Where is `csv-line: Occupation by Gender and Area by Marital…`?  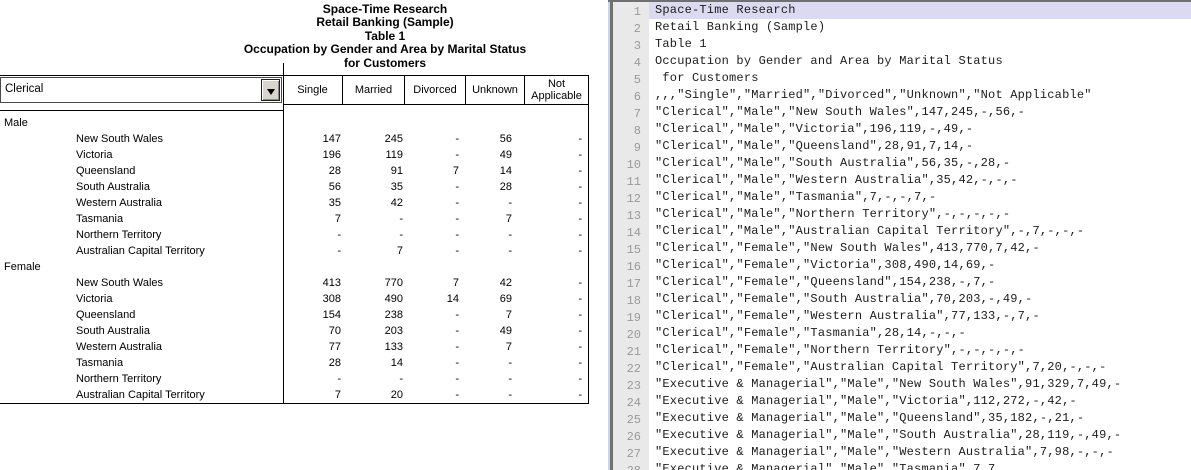 csv-line: Occupation by Gender and Area by Marital… is located at coordinates (829, 61).